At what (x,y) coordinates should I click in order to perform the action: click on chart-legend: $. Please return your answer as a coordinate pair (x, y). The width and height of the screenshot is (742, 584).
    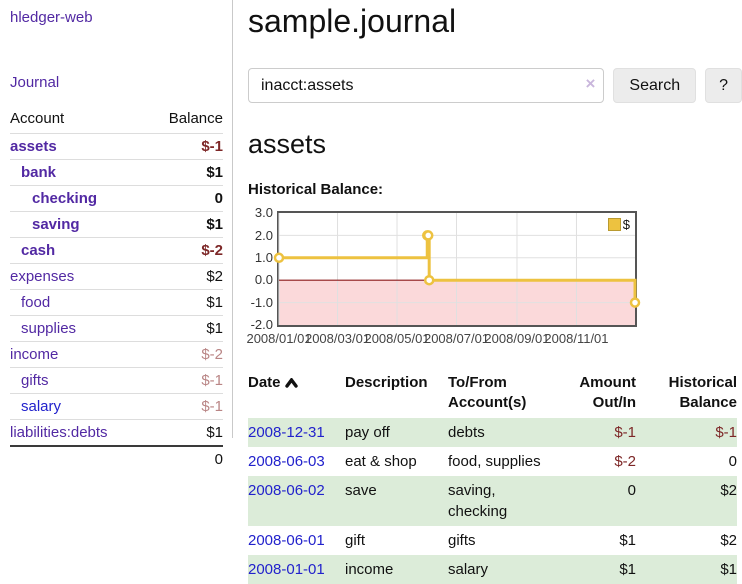
    Looking at the image, I should click on (618, 225).